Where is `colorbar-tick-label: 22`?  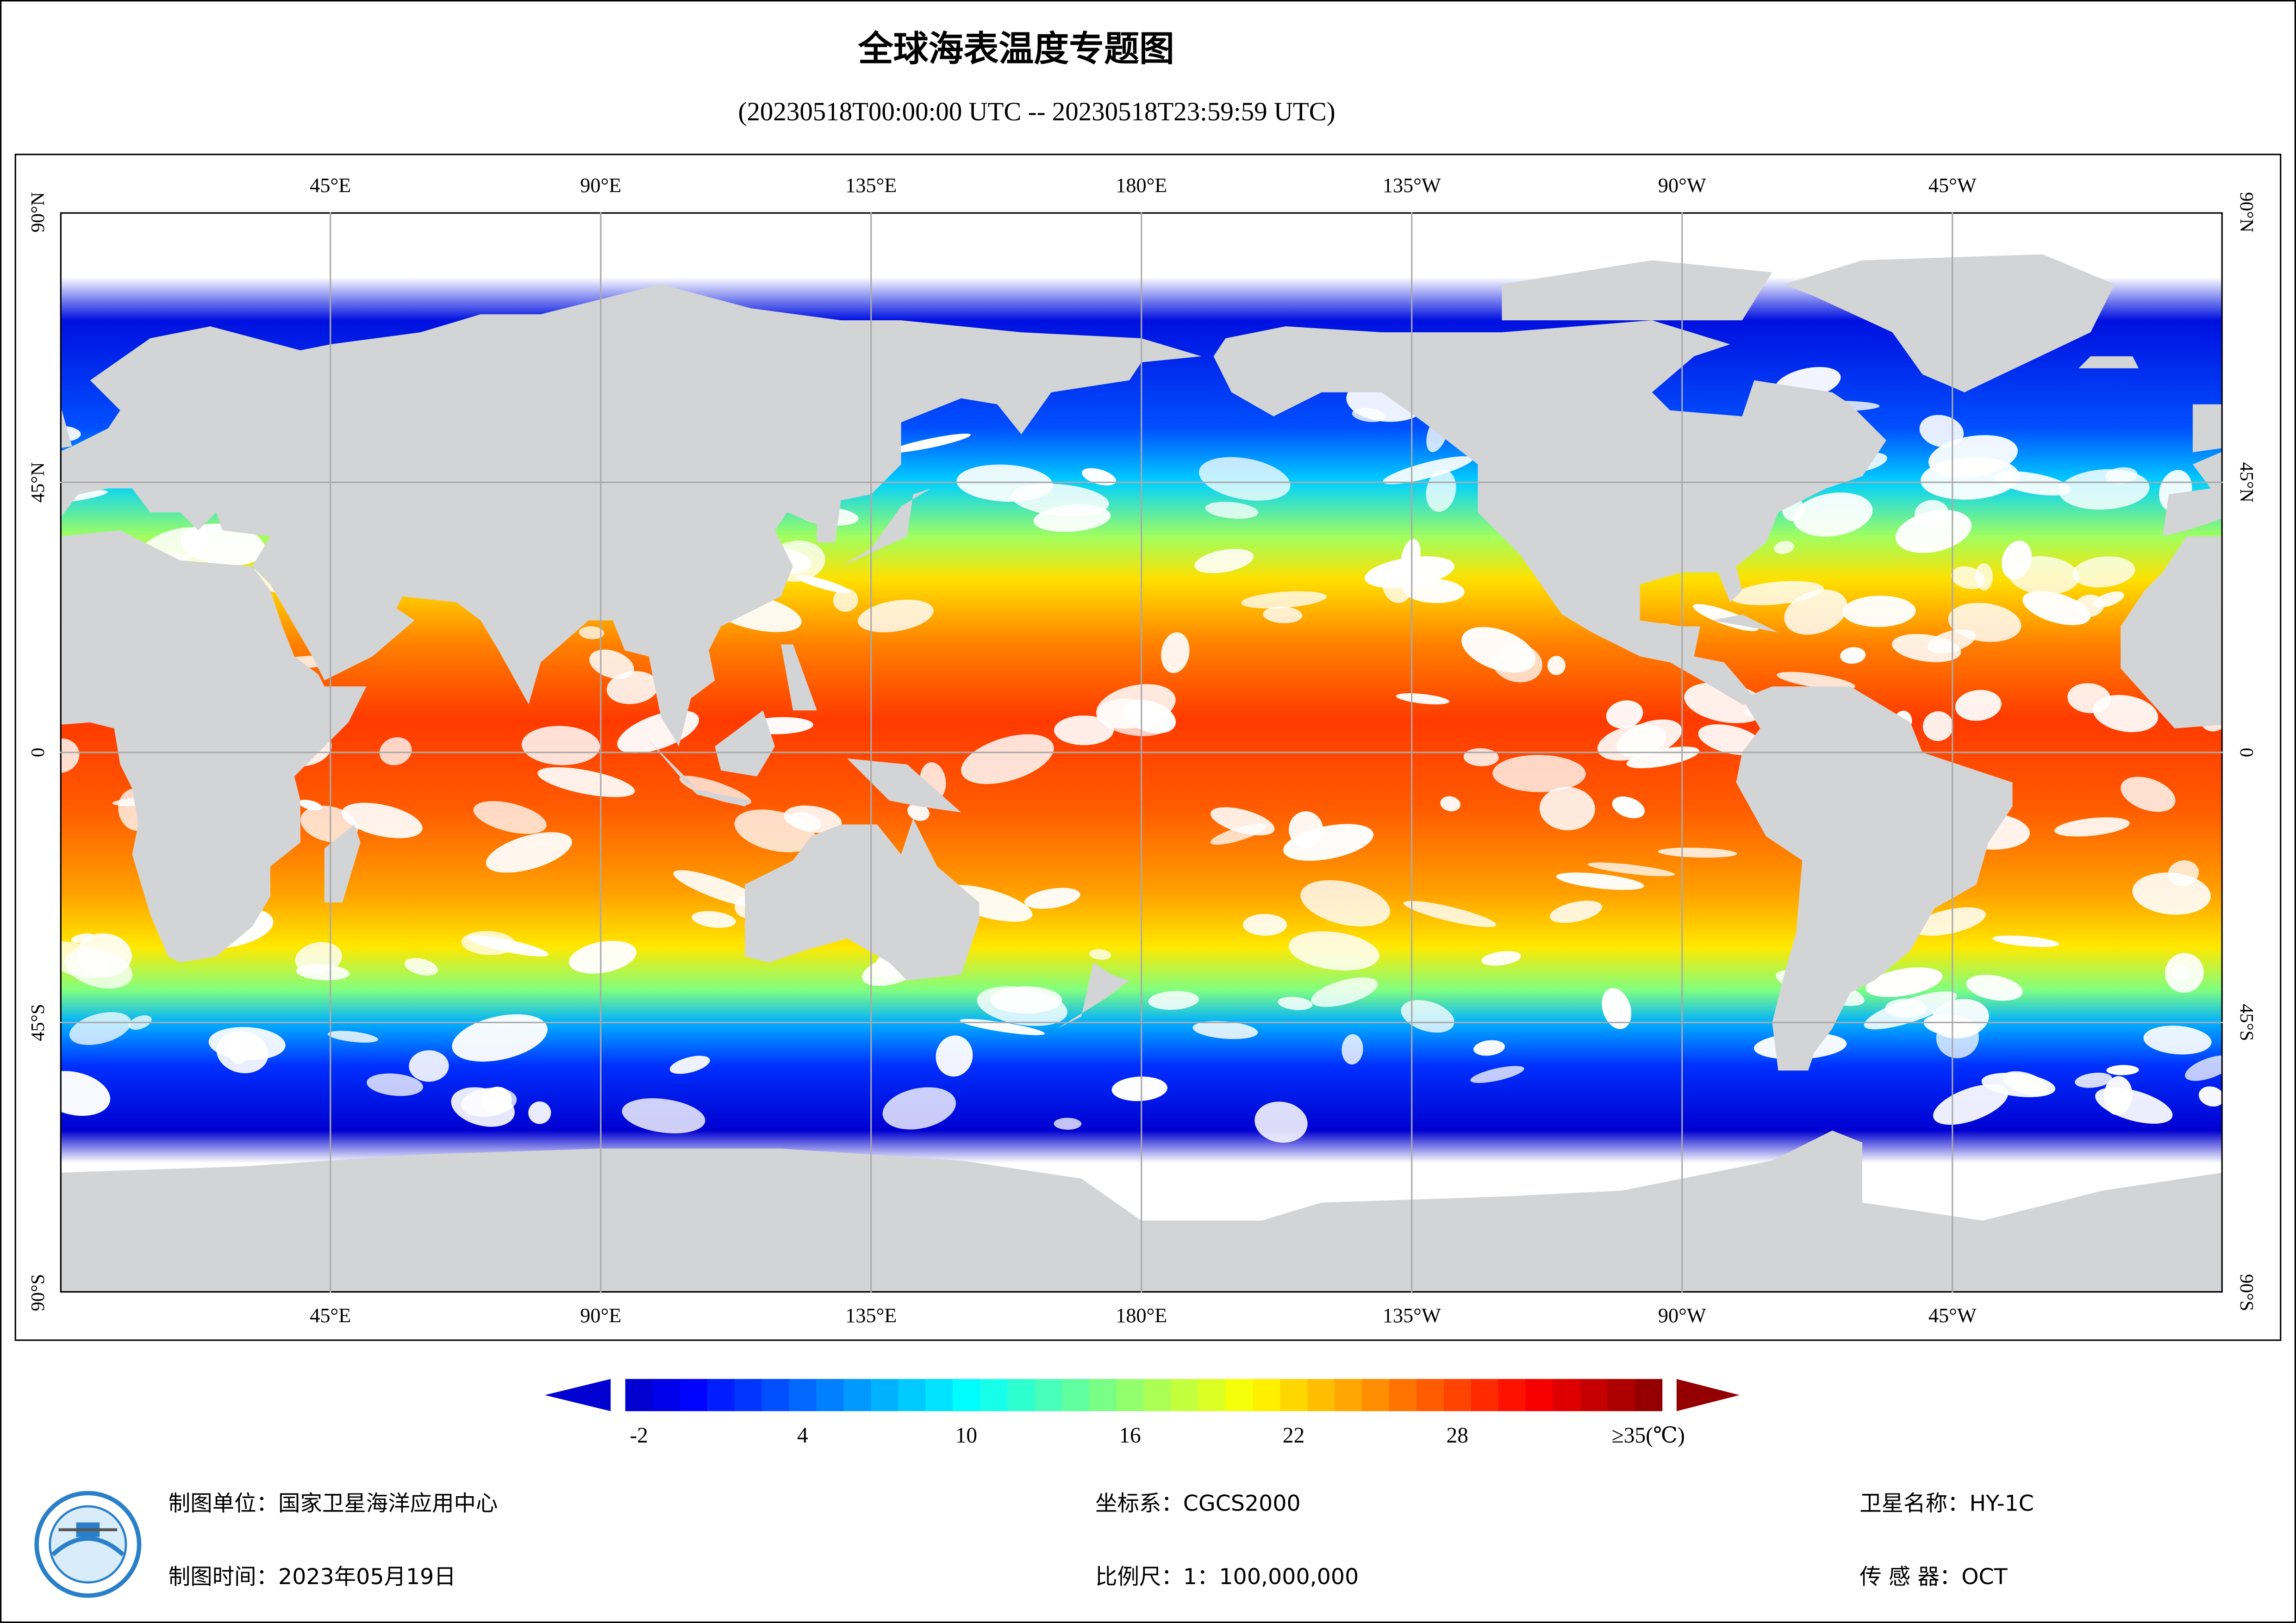 colorbar-tick-label: 22 is located at coordinates (1293, 1436).